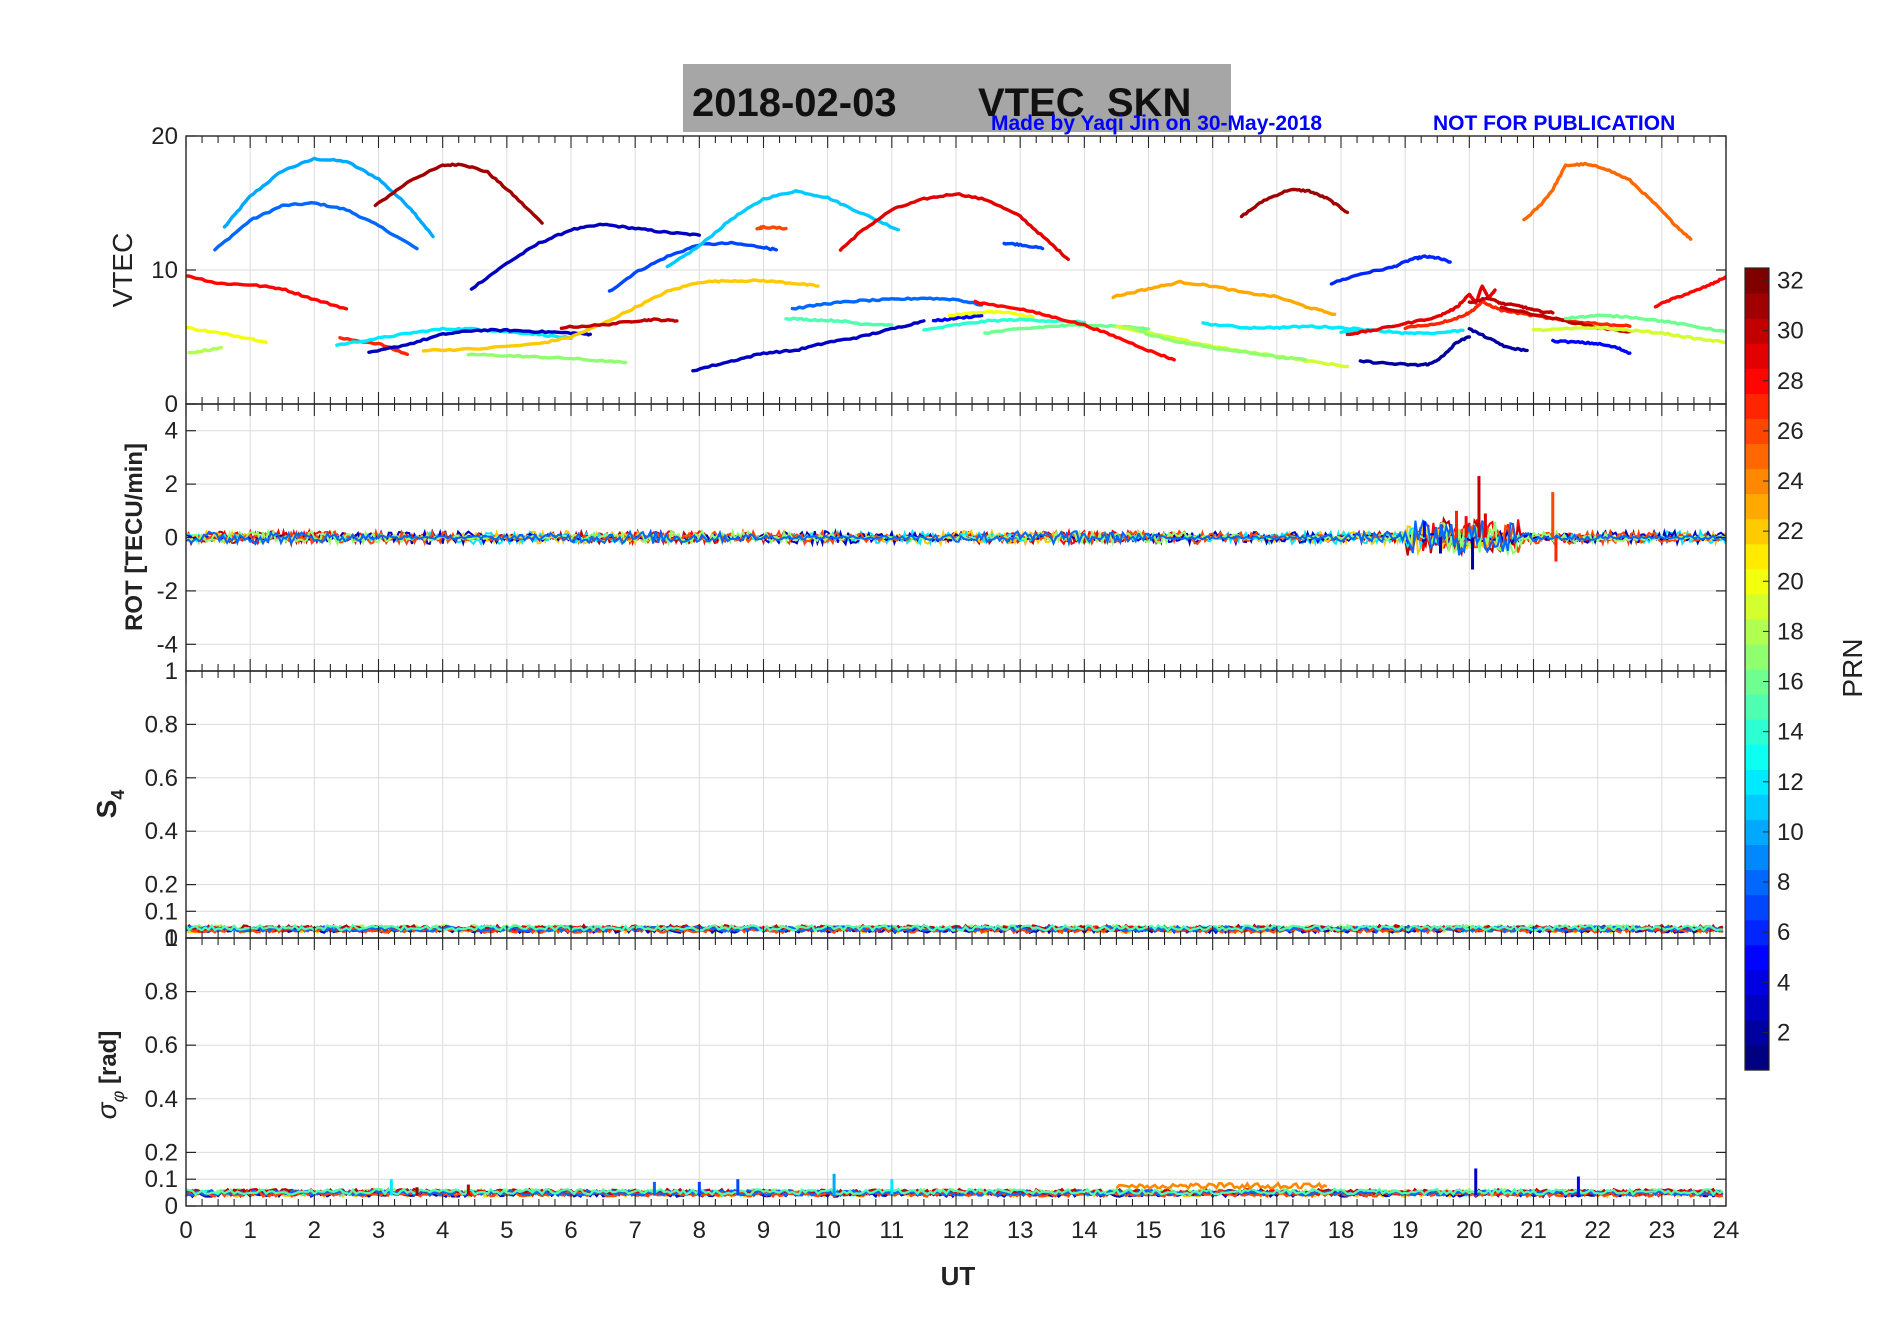 This screenshot has width=1902, height=1330. Describe the element at coordinates (161, 831) in the screenshot. I see `s4-ytick-label: 0.4` at that location.